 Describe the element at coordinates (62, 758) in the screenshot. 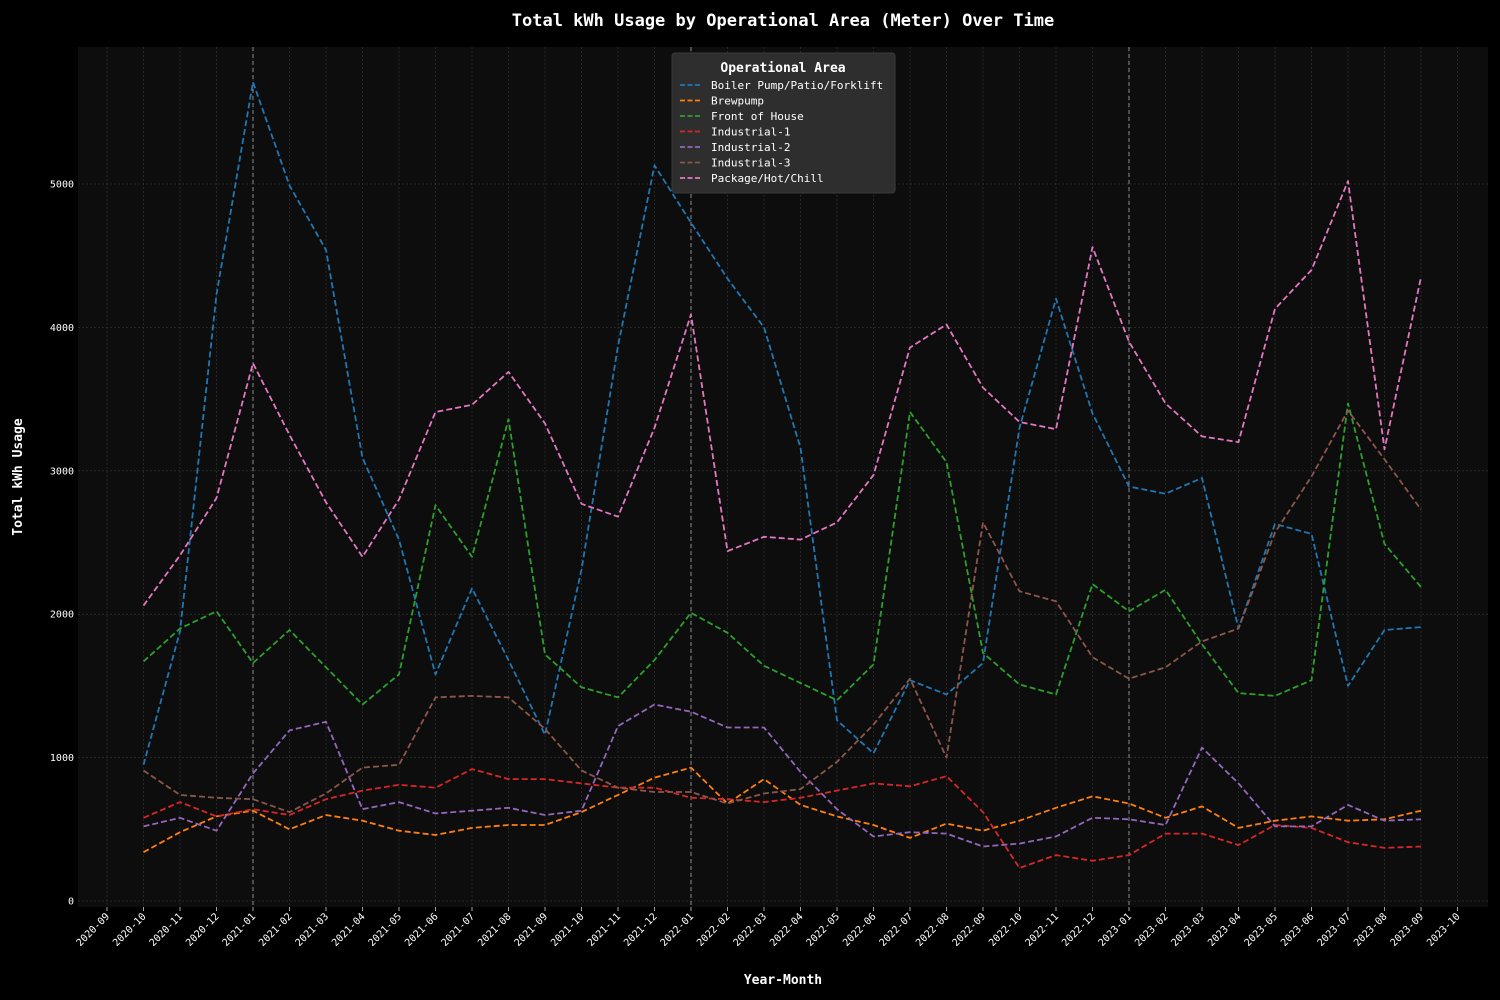

I see `y-tick-label: 1000` at that location.